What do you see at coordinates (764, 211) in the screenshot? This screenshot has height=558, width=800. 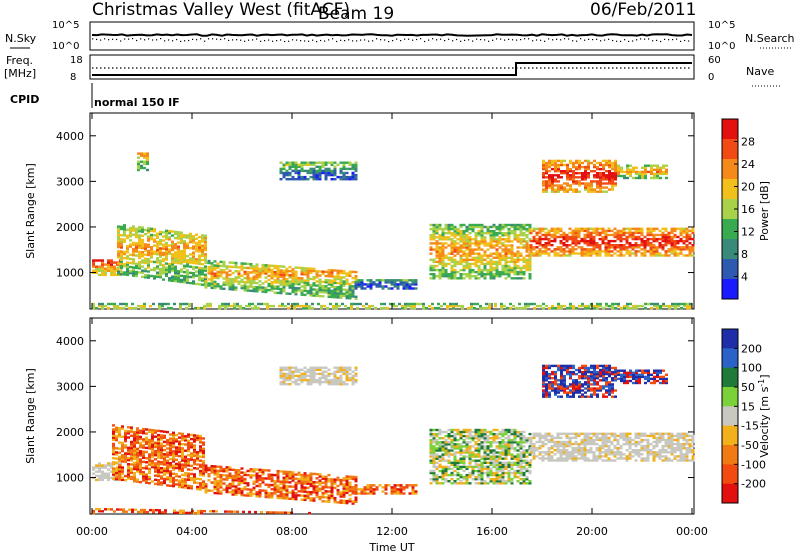 I see `power-colorbar-label: Power [dB]` at bounding box center [764, 211].